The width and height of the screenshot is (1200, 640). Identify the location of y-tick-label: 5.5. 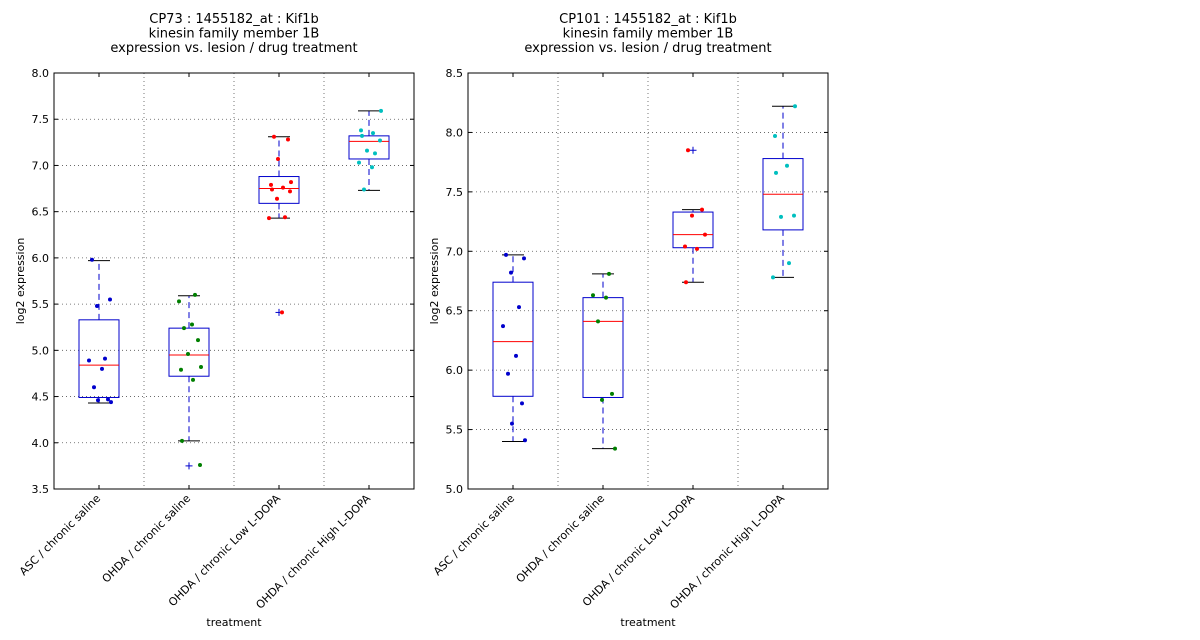
(41, 304).